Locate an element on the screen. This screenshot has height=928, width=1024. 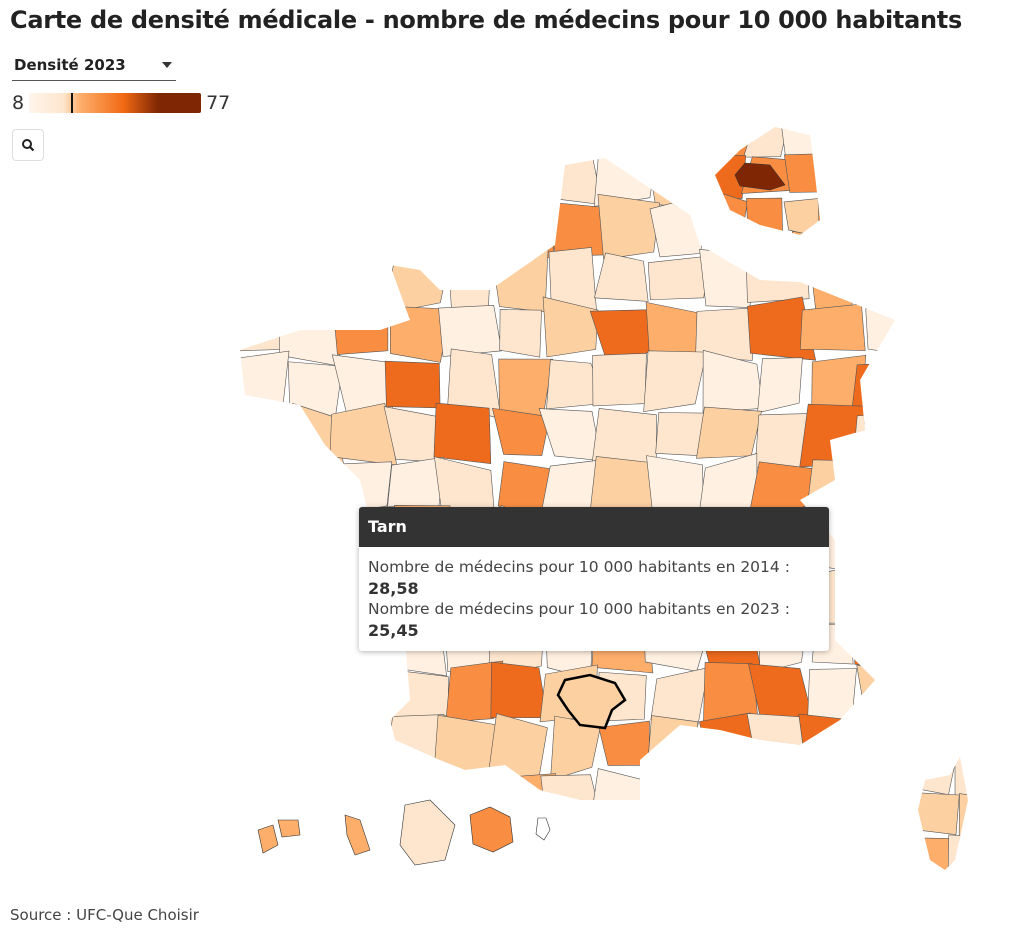
department-tarn-highlight is located at coordinates (591, 701).